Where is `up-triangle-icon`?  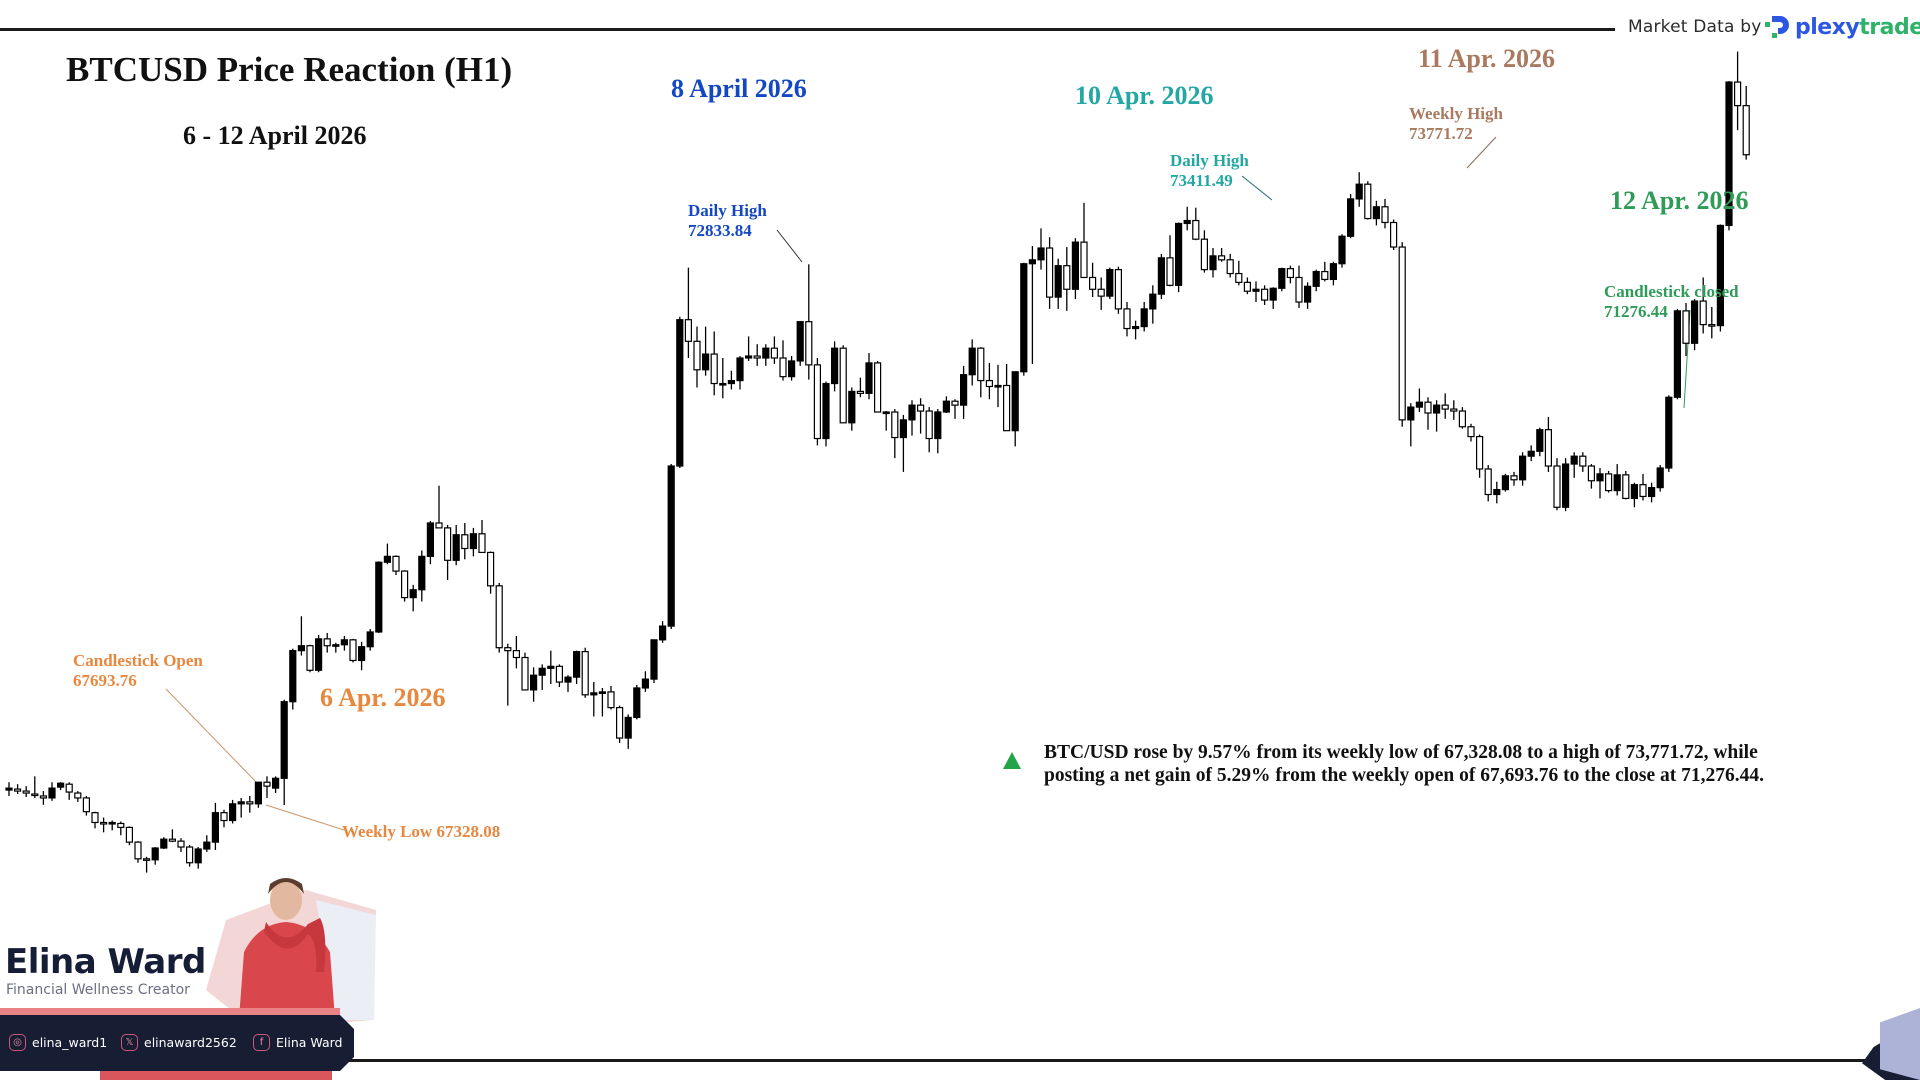
up-triangle-icon is located at coordinates (1012, 760).